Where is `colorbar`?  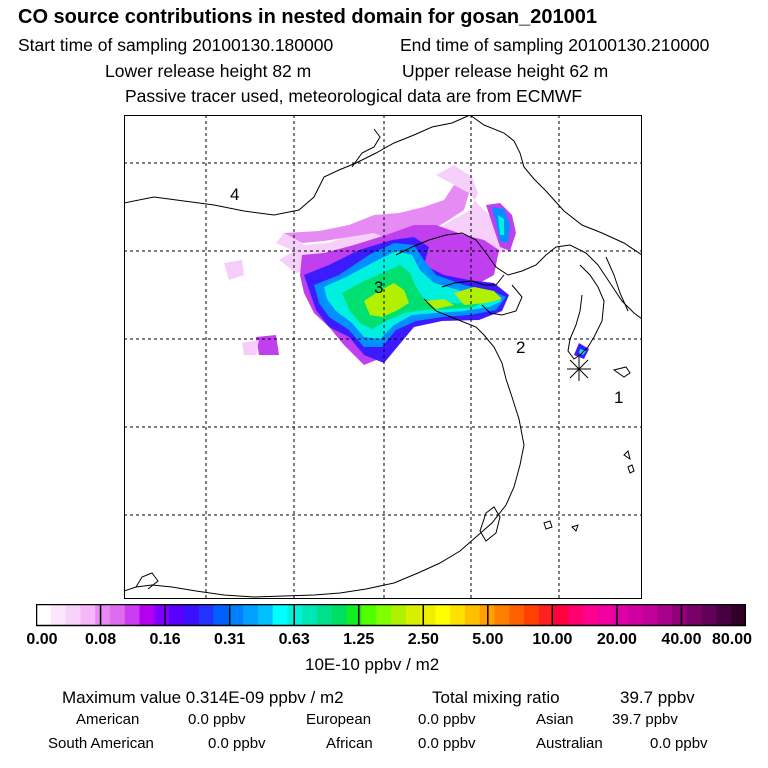 colorbar is located at coordinates (391, 615).